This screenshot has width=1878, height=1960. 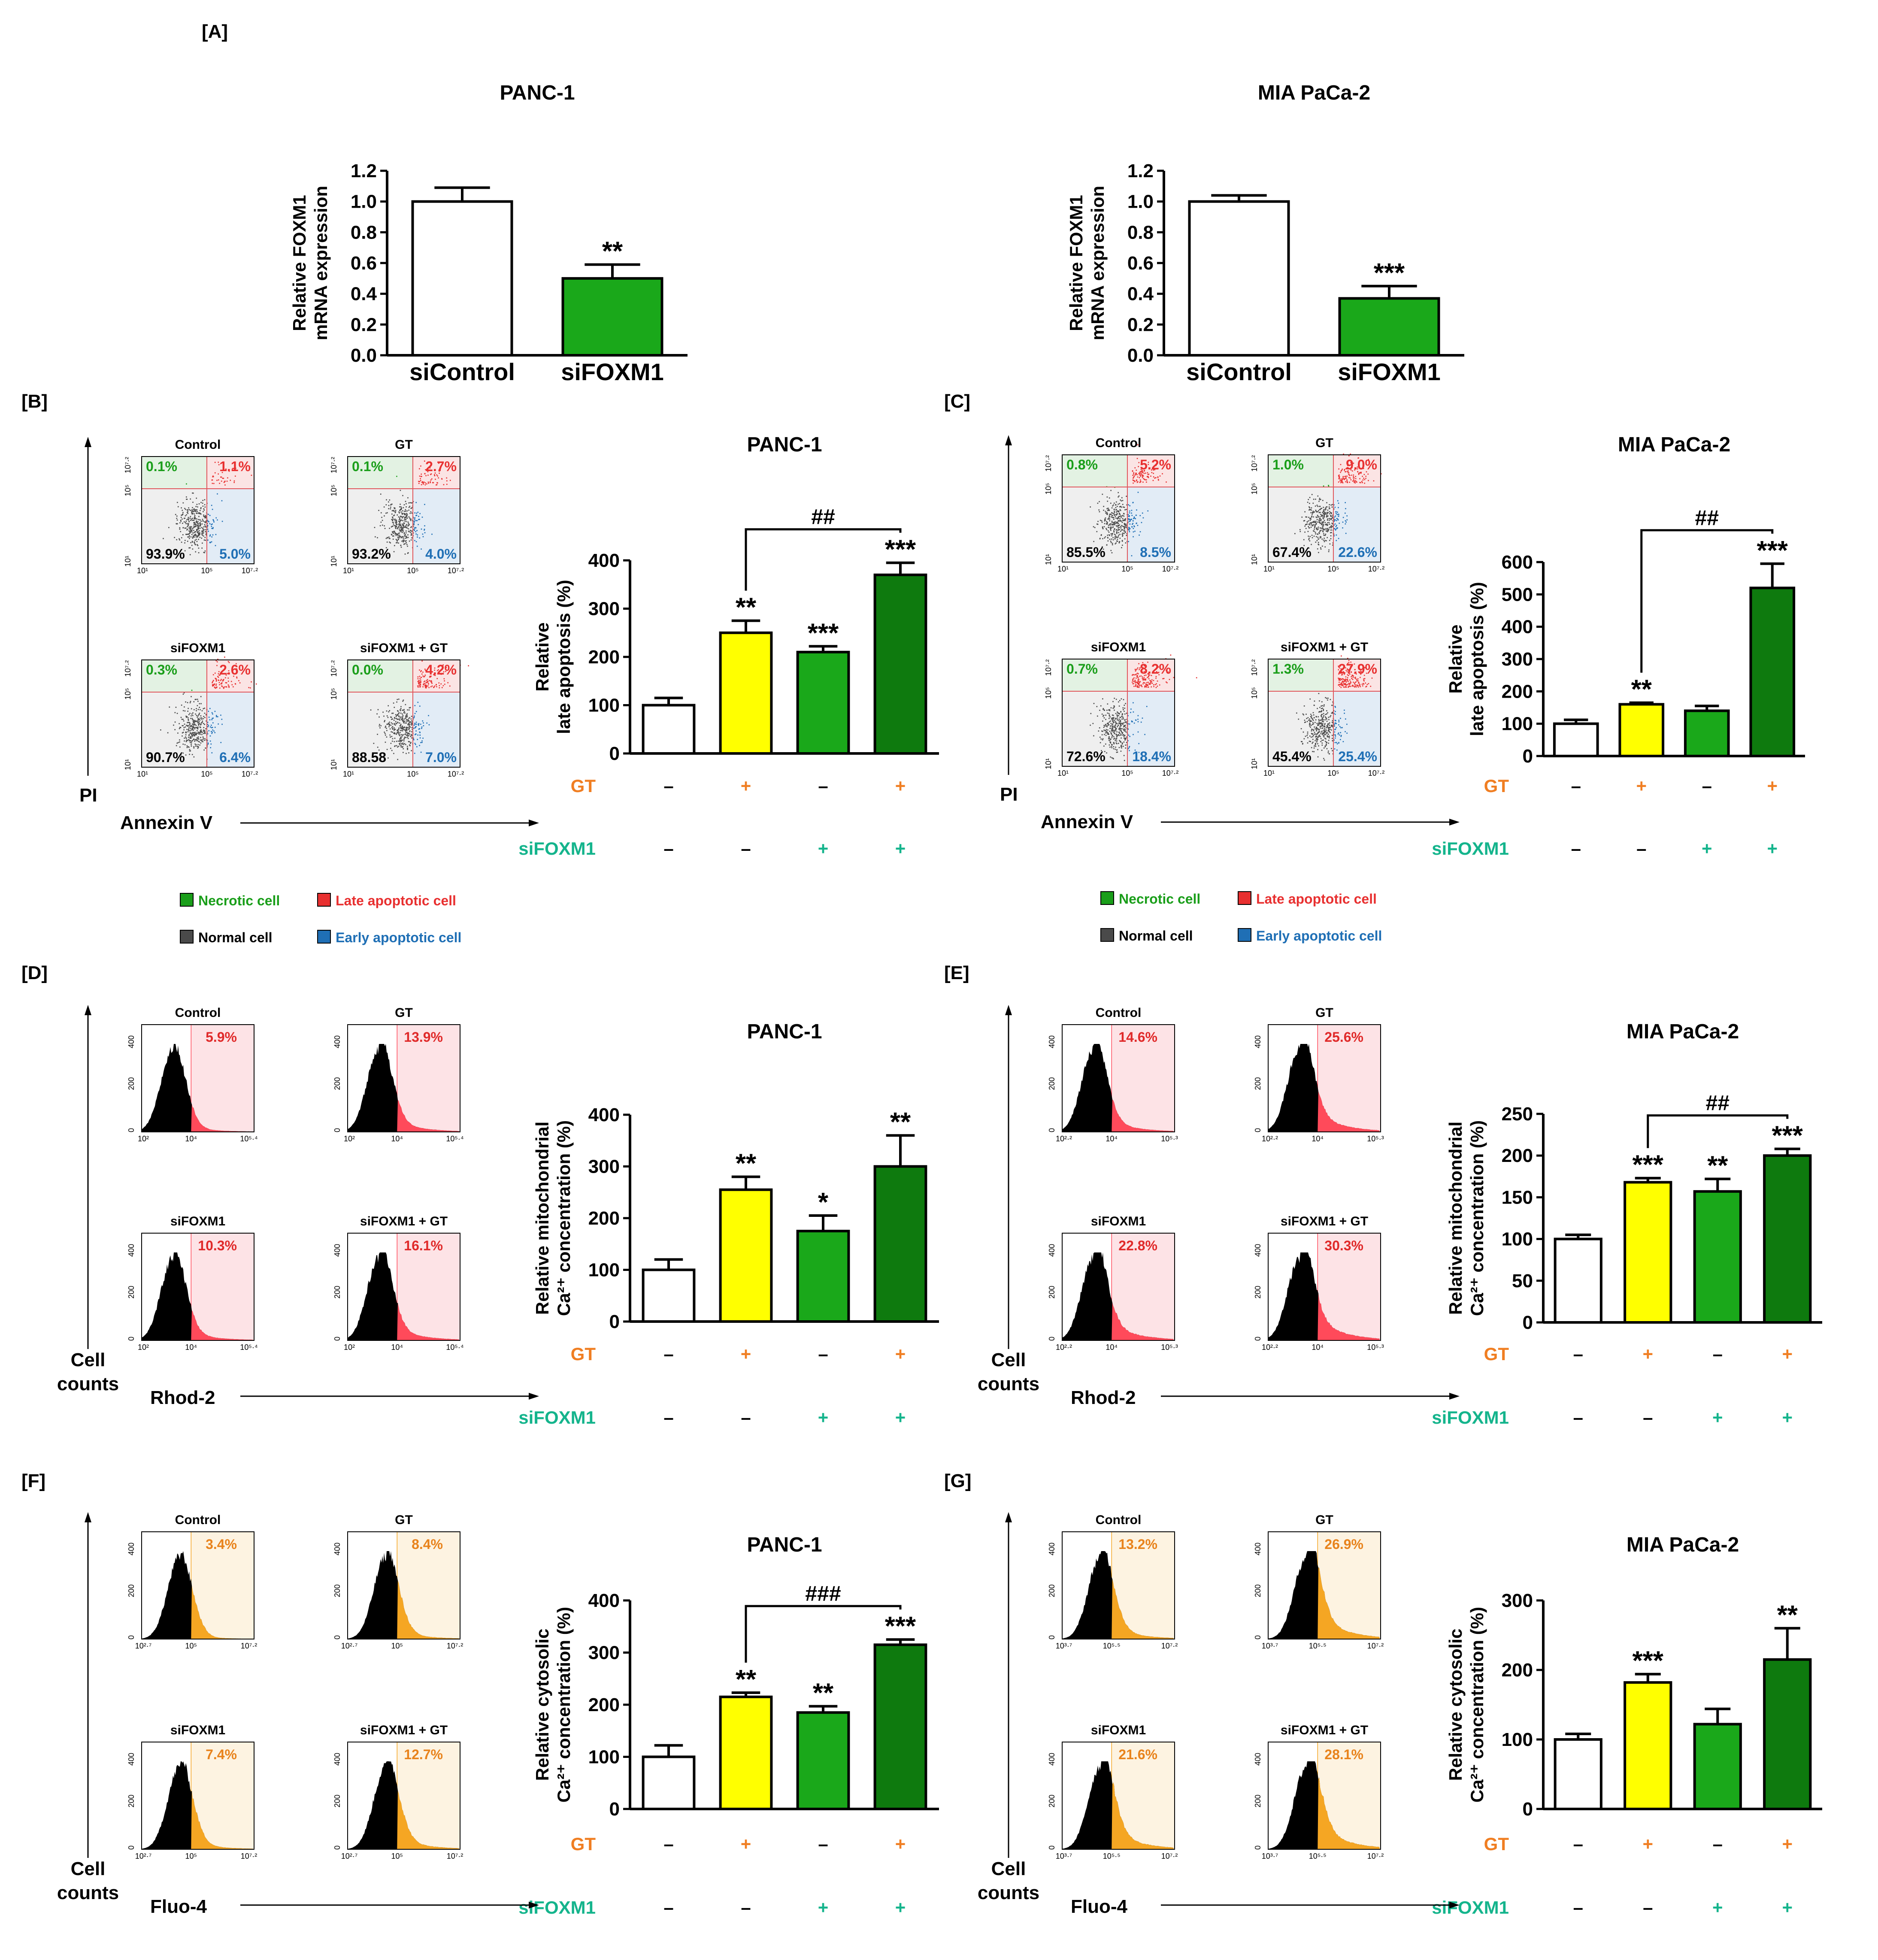 What do you see at coordinates (1255, 463) in the screenshot?
I see `flow-c-1-ytick-0: 10⁷·²` at bounding box center [1255, 463].